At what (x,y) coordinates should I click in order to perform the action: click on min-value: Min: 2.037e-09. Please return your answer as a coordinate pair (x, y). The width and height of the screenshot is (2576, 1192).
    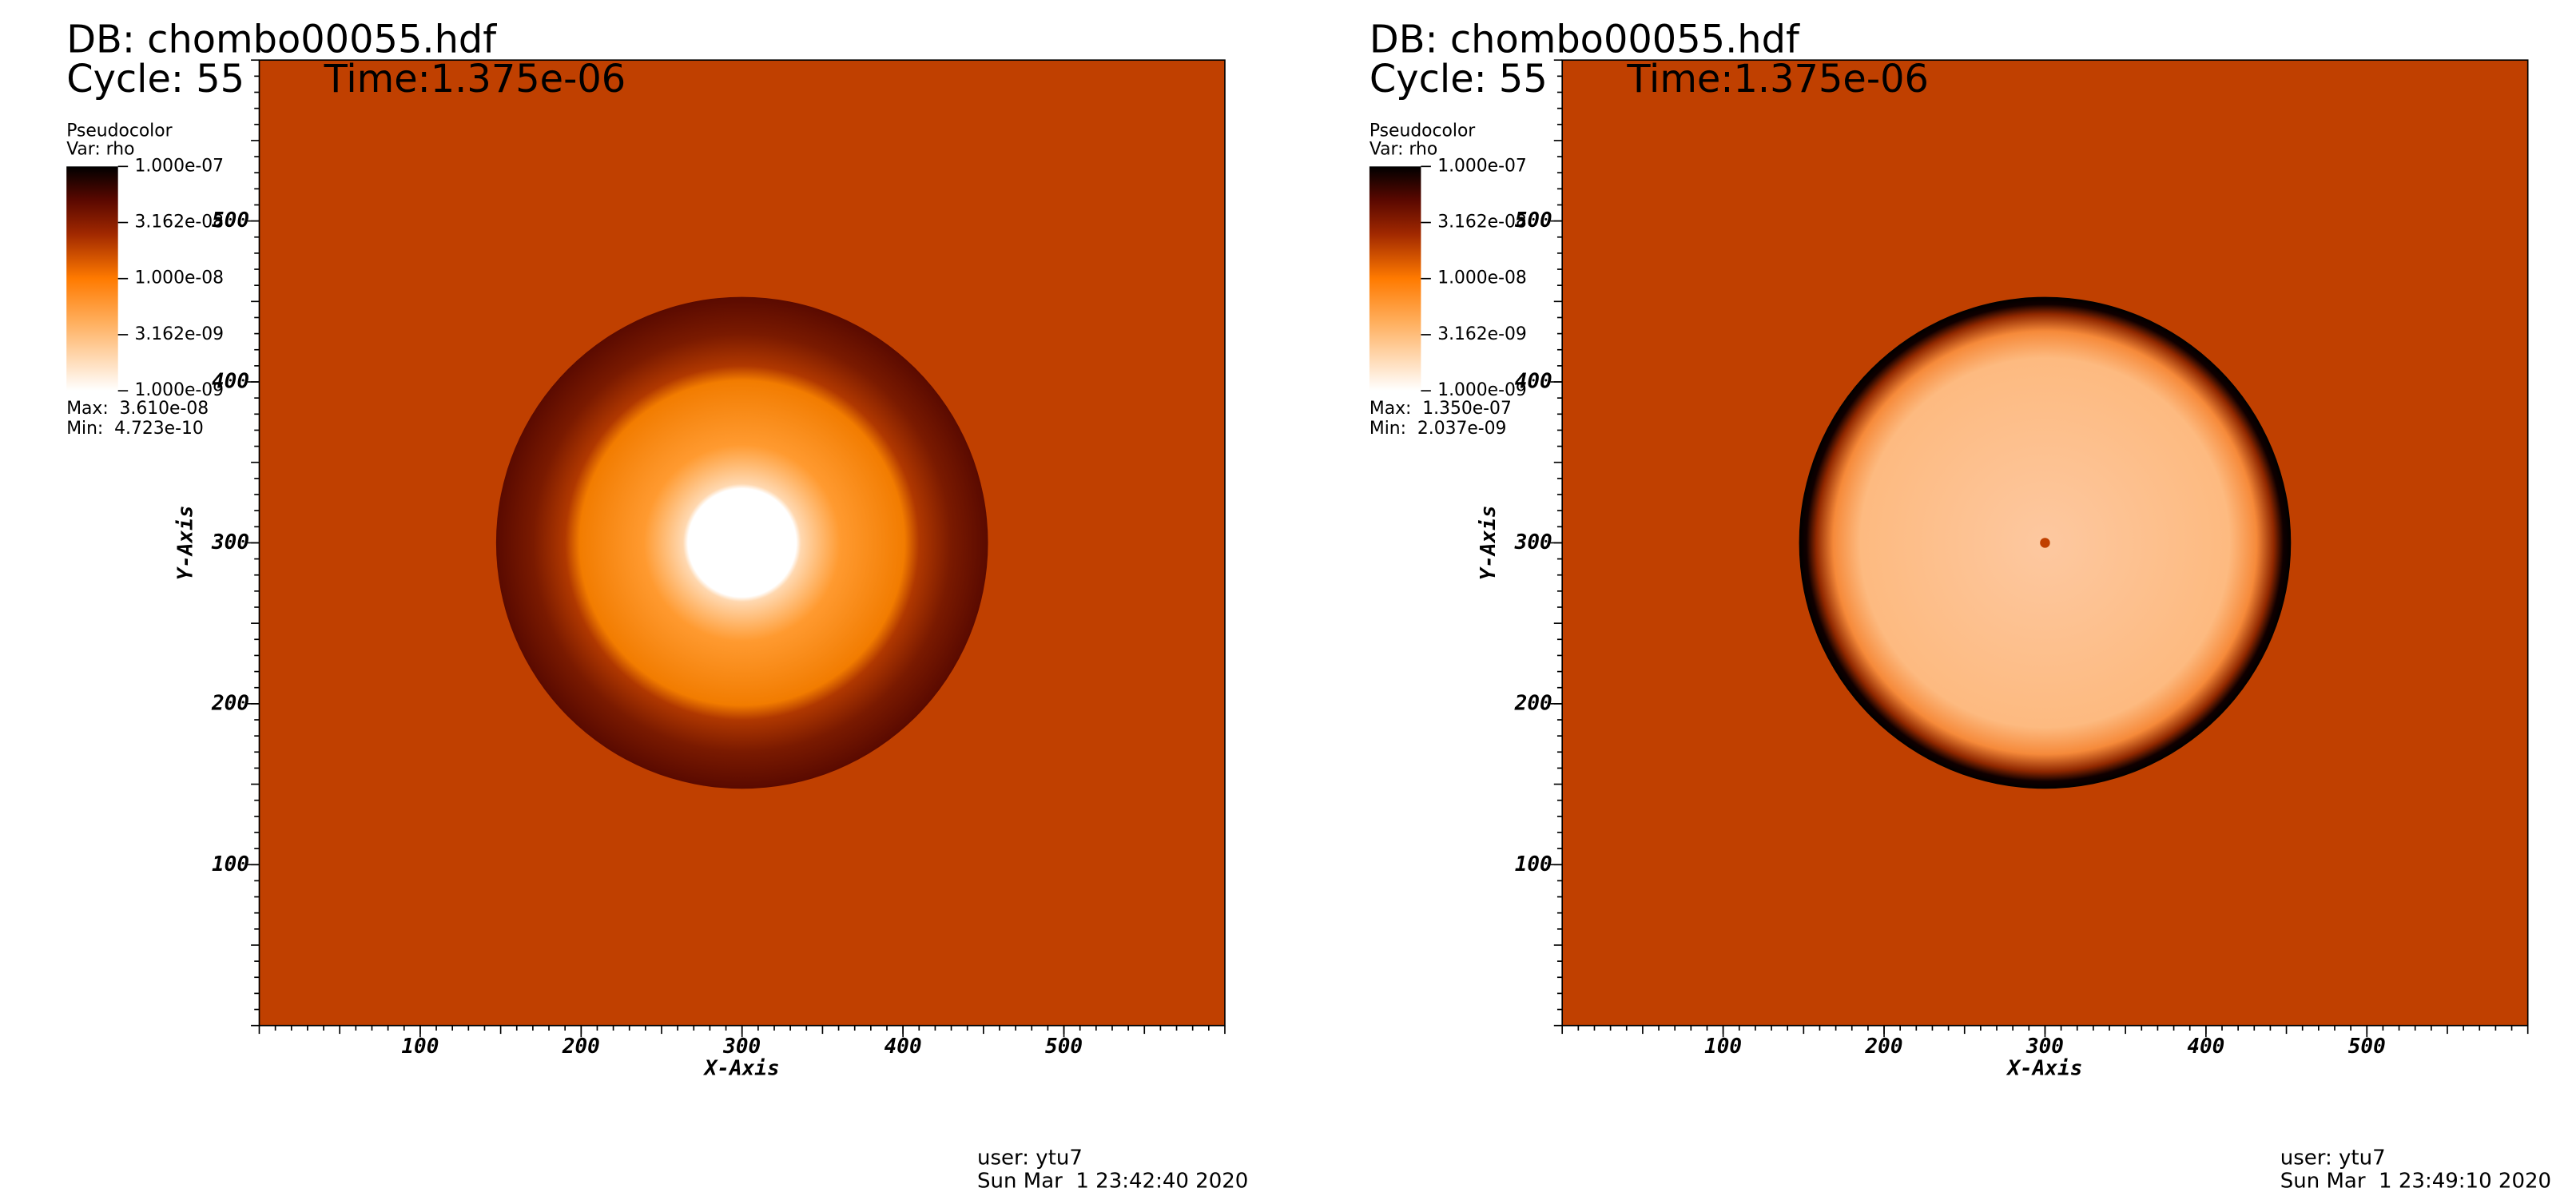
    Looking at the image, I should click on (1438, 429).